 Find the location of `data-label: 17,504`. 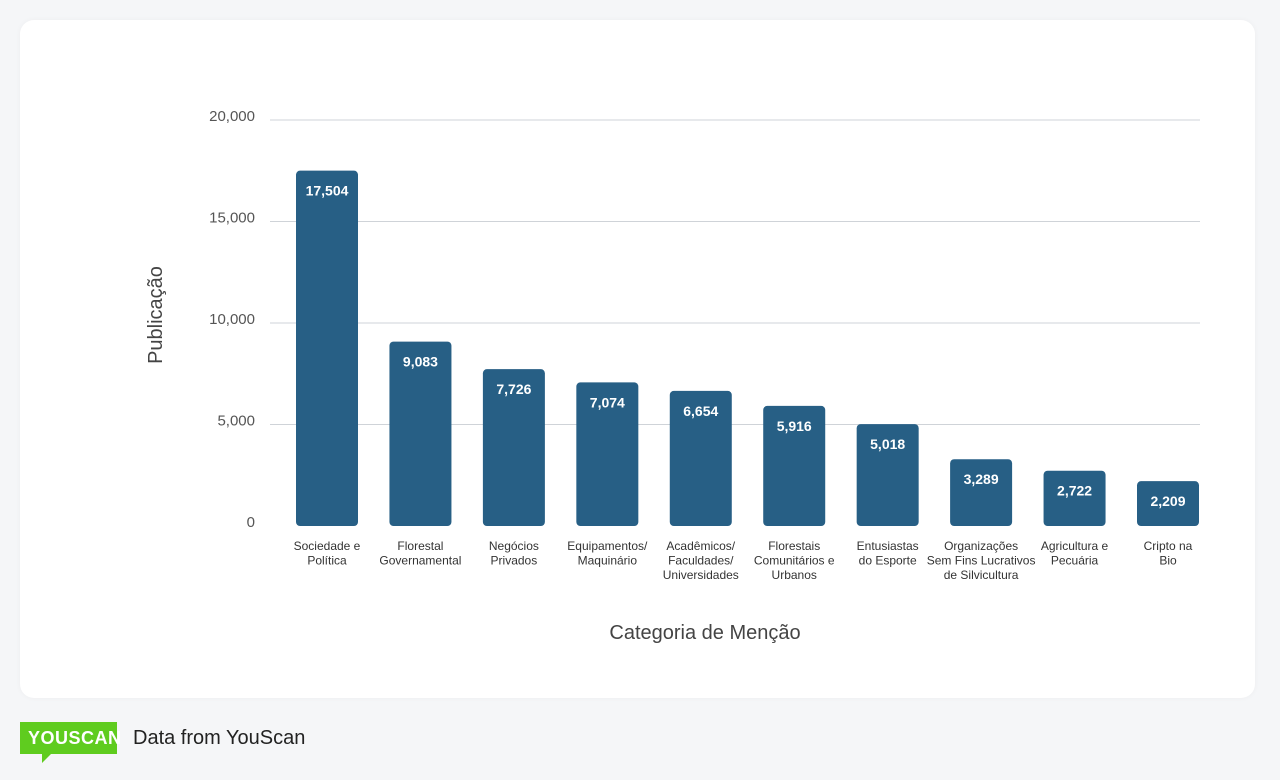

data-label: 17,504 is located at coordinates (327, 191).